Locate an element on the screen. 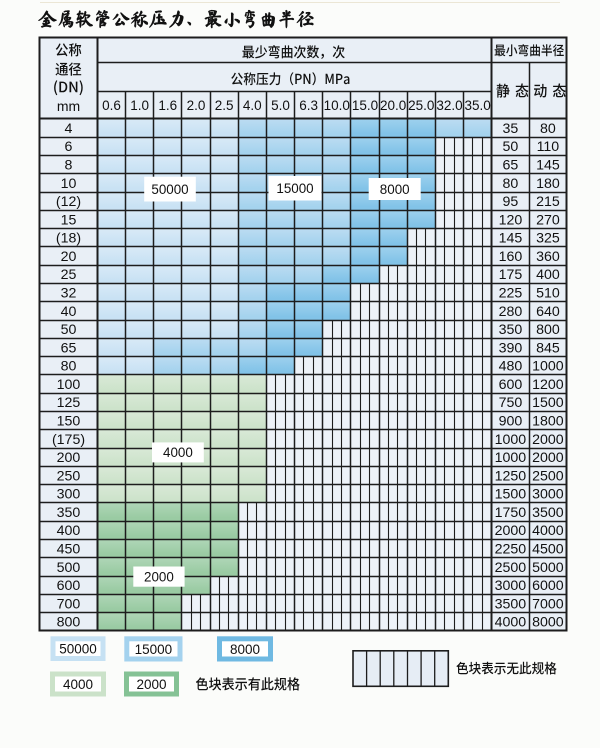 The image size is (600, 748). svg-text: 110 is located at coordinates (548, 147).